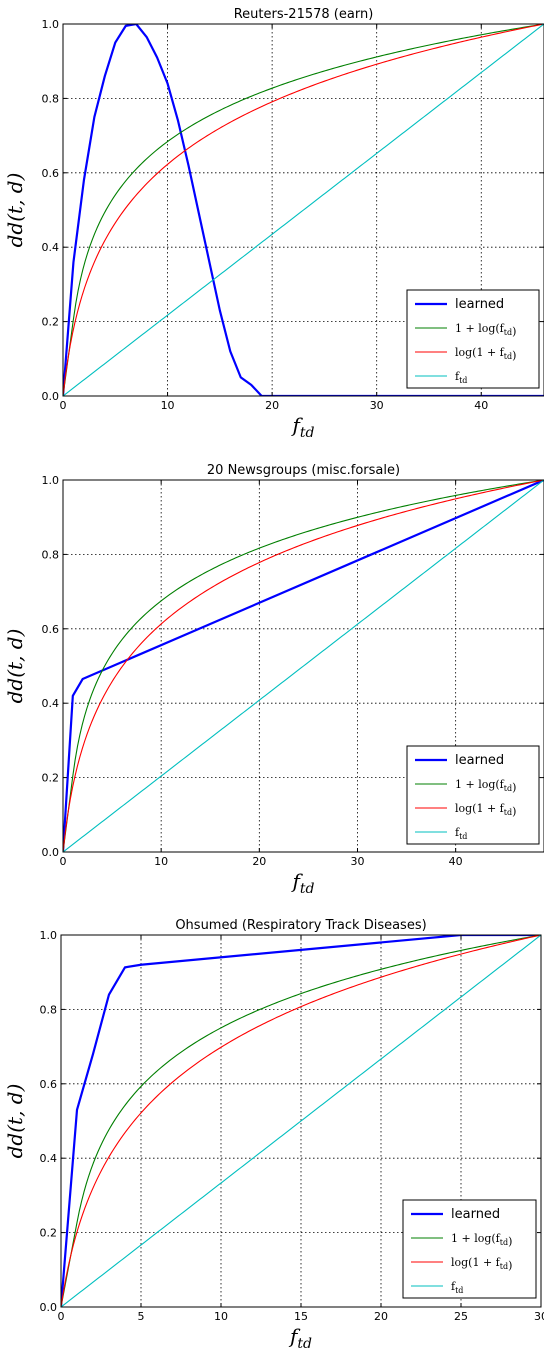 This screenshot has width=544, height=1355. What do you see at coordinates (301, 1316) in the screenshot?
I see `x-tick-label: 15` at bounding box center [301, 1316].